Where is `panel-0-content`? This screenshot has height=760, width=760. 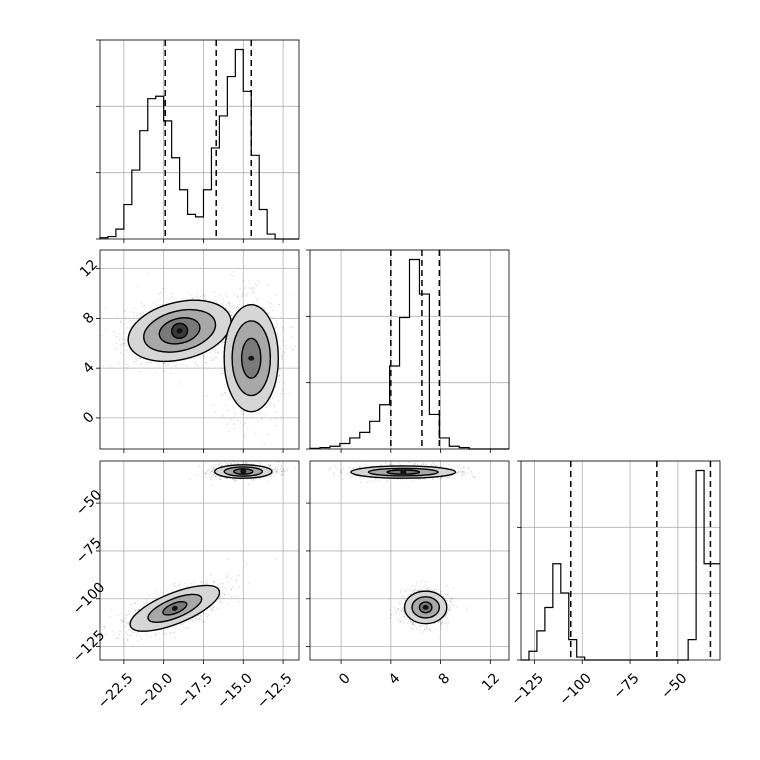 panel-0-content is located at coordinates (198, 355).